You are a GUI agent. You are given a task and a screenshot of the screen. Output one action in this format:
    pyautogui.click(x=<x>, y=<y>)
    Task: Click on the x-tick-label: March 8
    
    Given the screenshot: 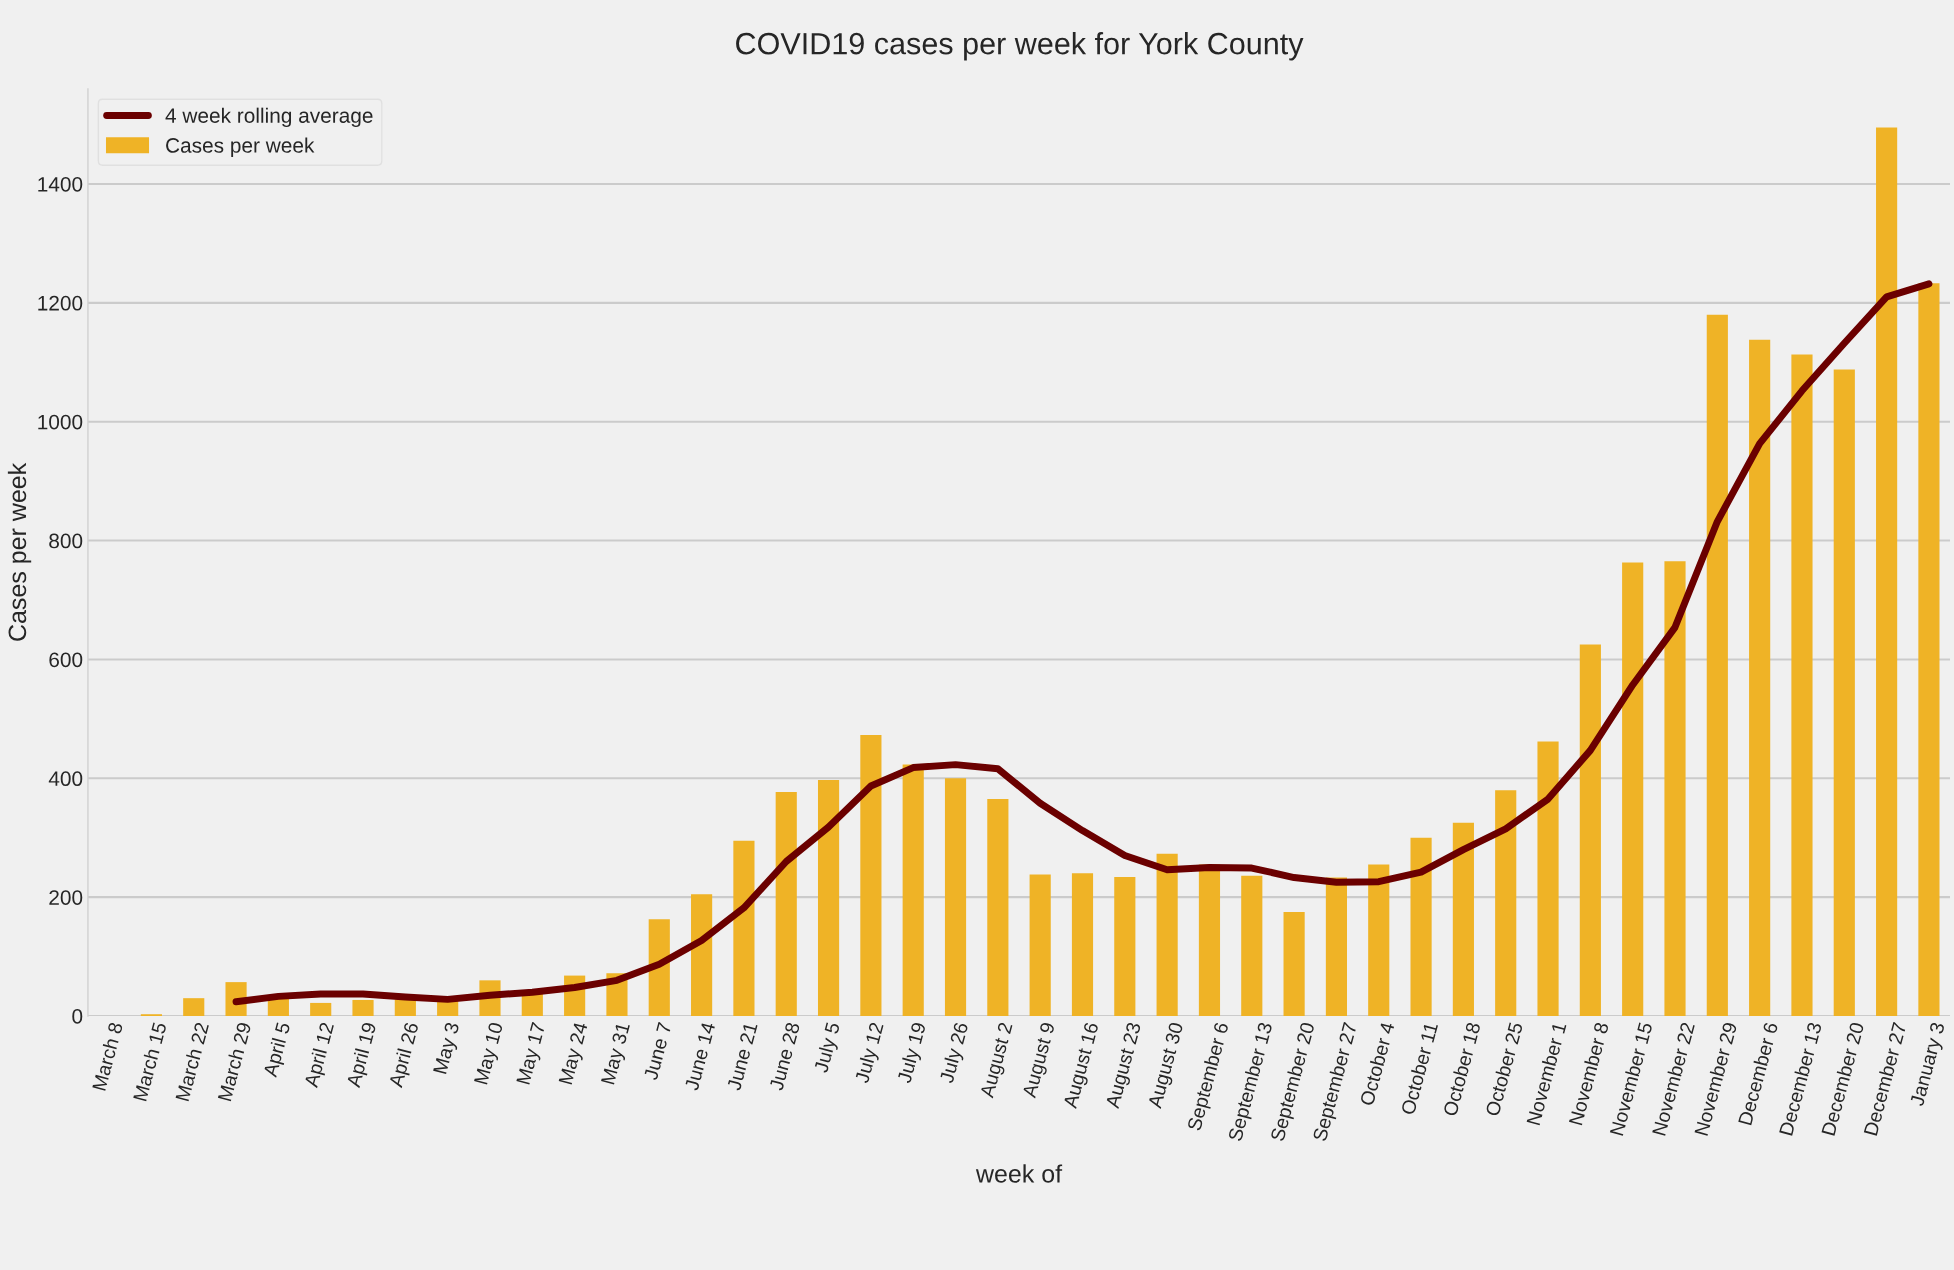 What is the action you would take?
    pyautogui.click(x=107, y=1056)
    